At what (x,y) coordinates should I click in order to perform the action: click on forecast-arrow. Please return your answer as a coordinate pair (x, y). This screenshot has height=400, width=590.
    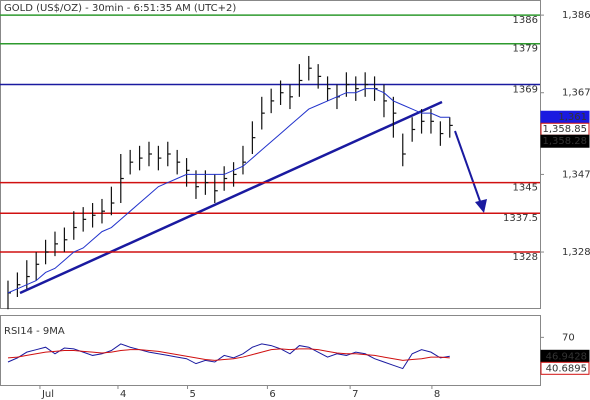
    Looking at the image, I should click on (468, 167).